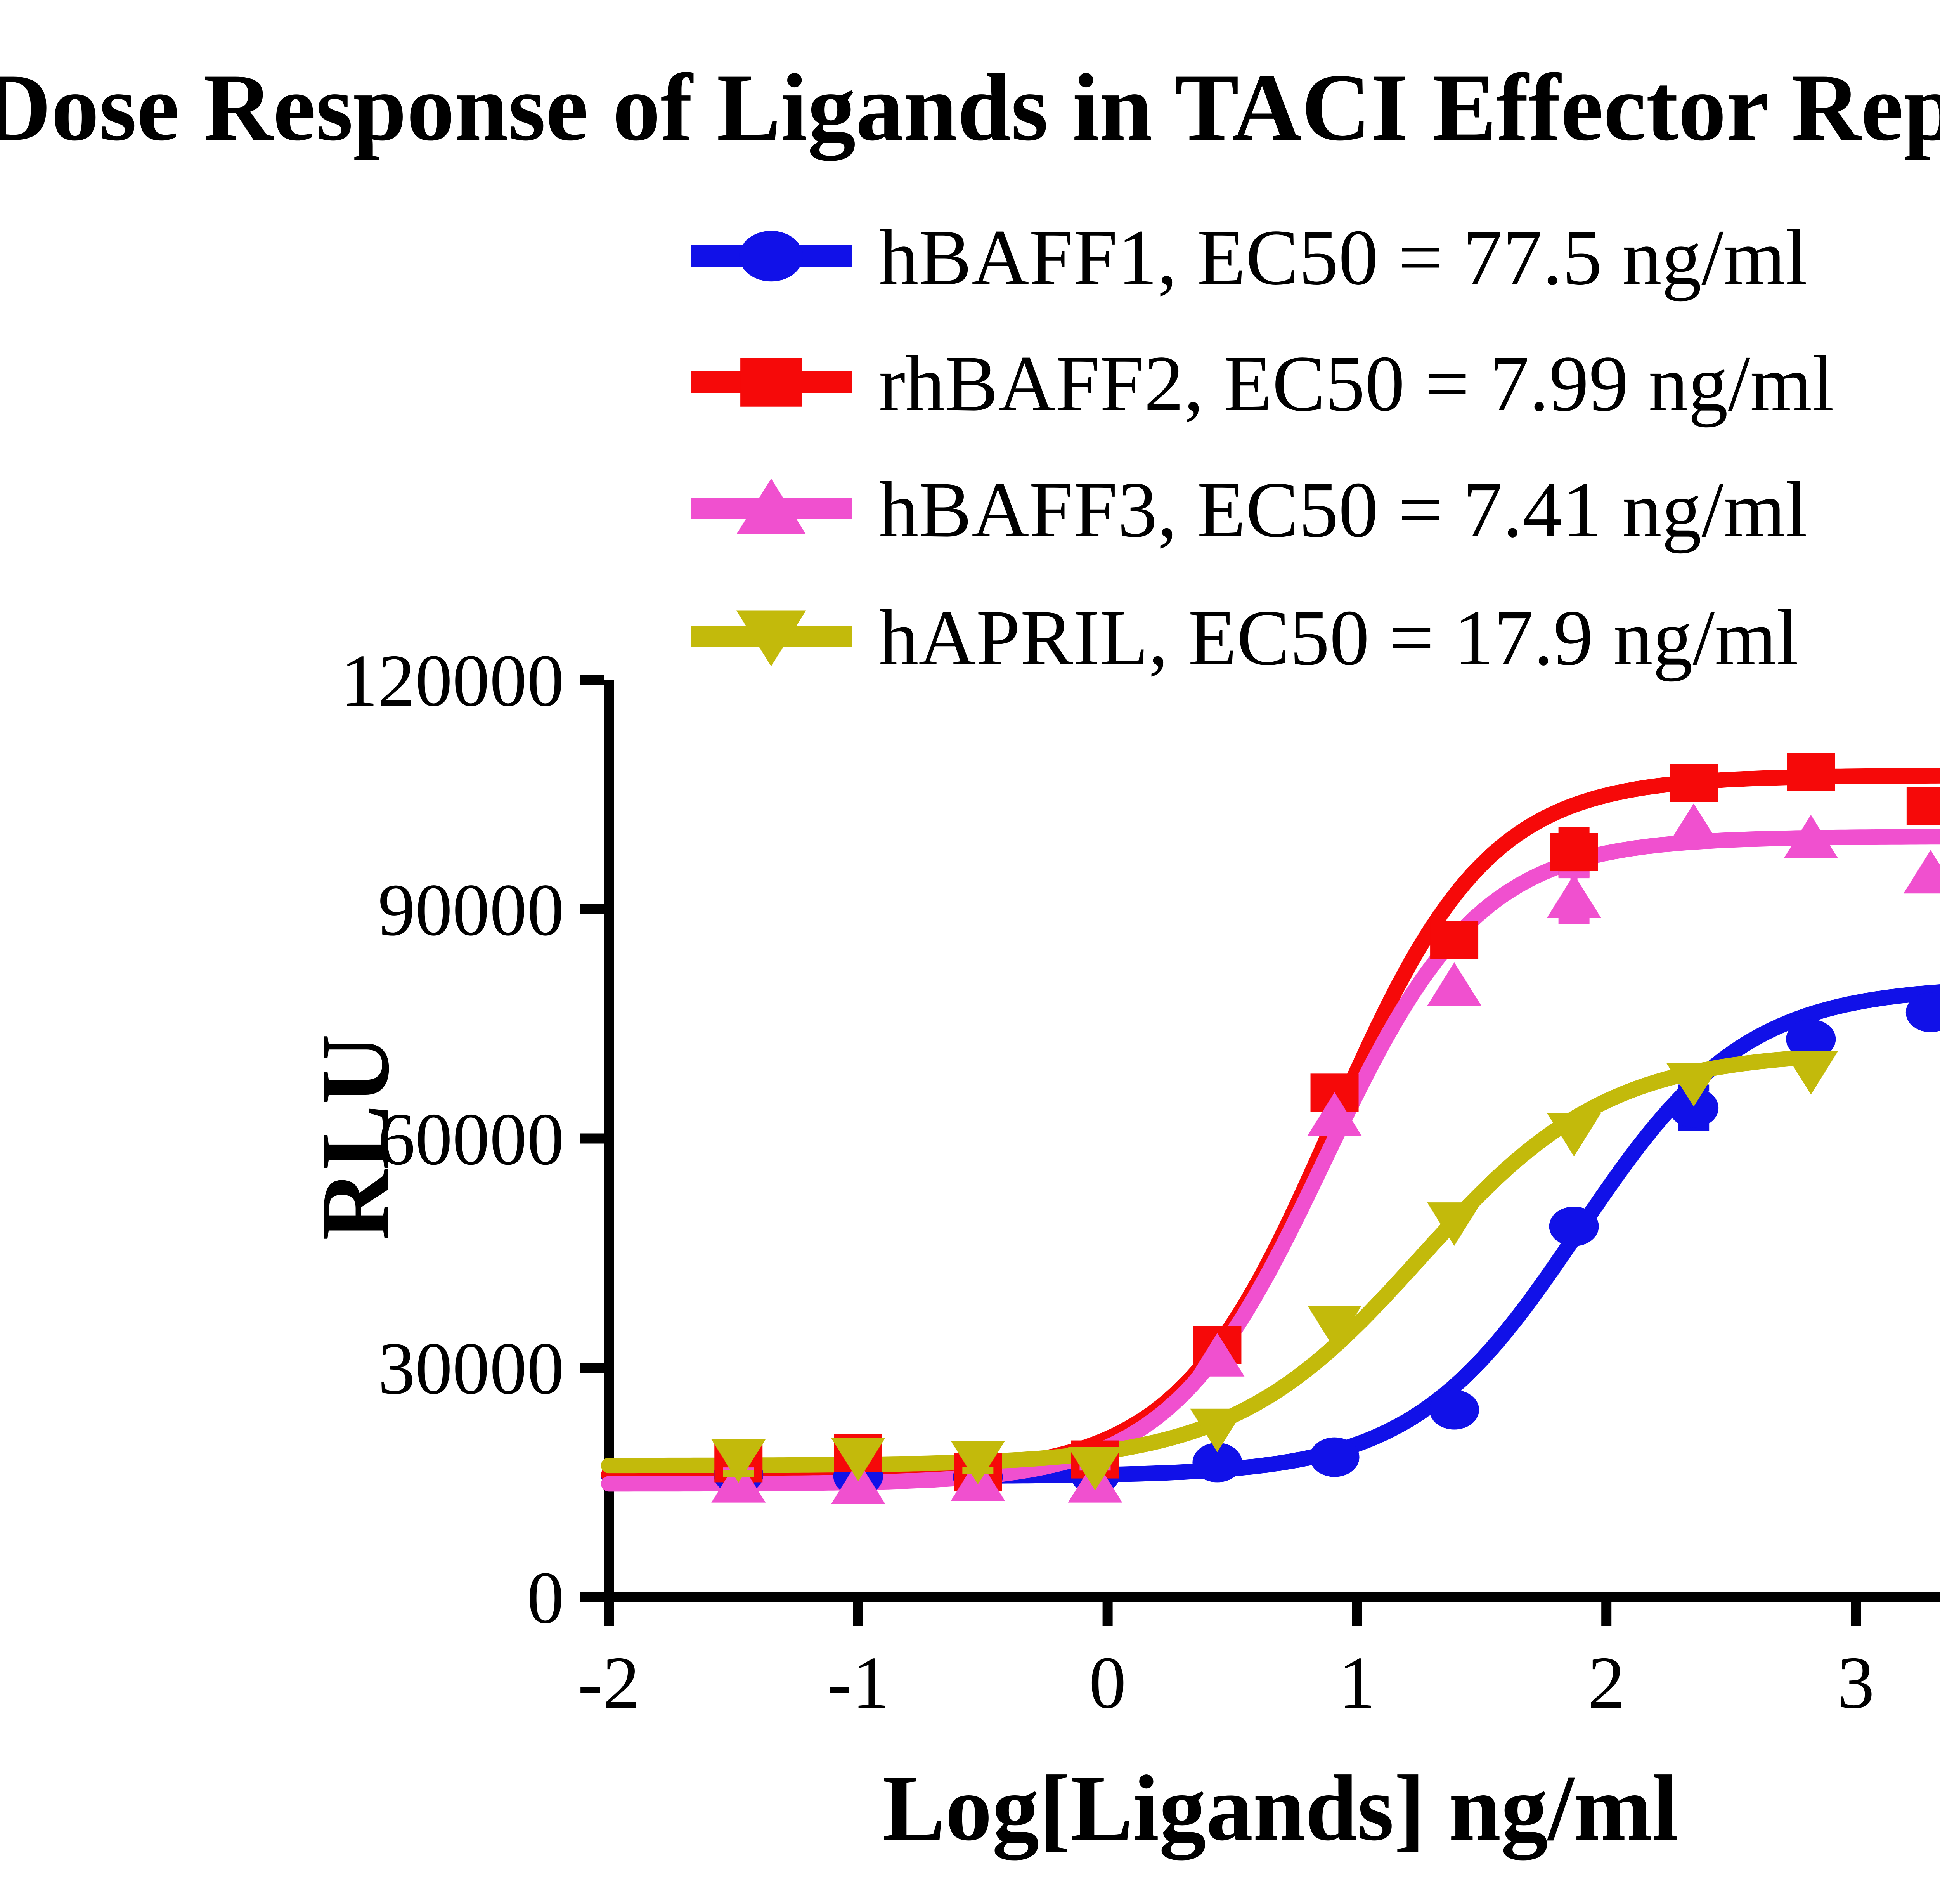 The height and width of the screenshot is (1904, 1940). I want to click on series-curve-hapril, so click(1217, 1261).